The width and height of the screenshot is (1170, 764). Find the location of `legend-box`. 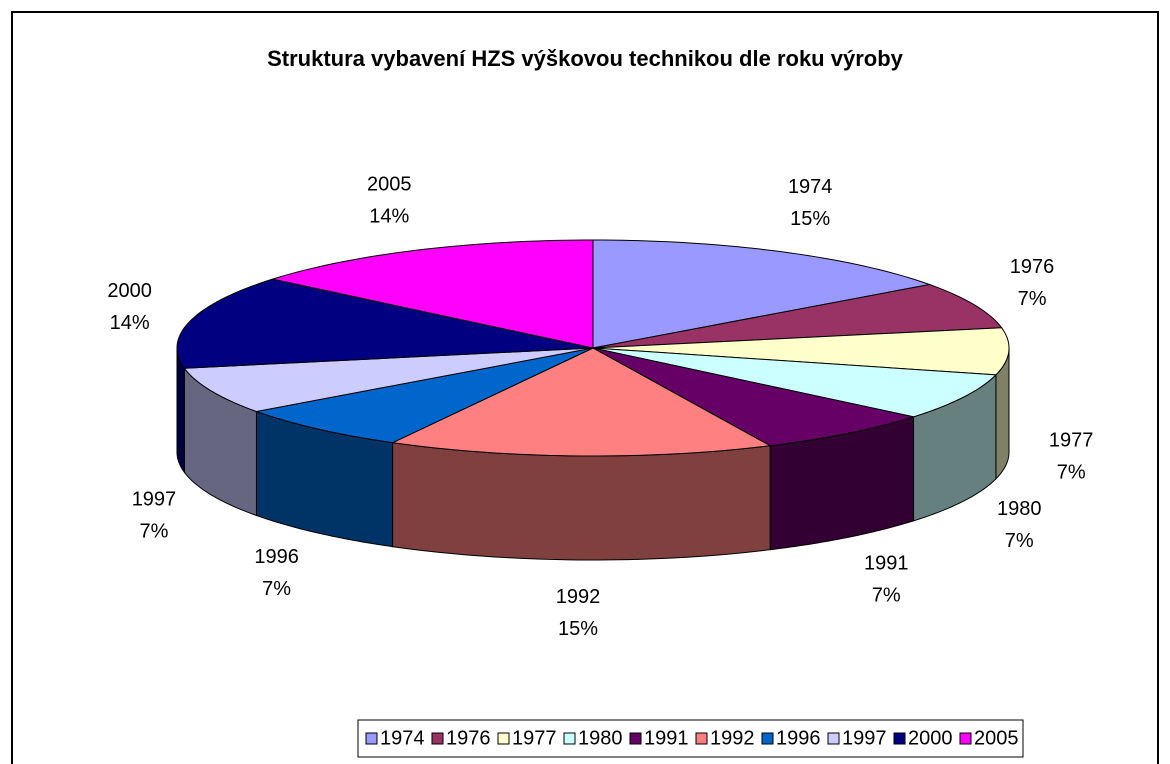

legend-box is located at coordinates (690, 738).